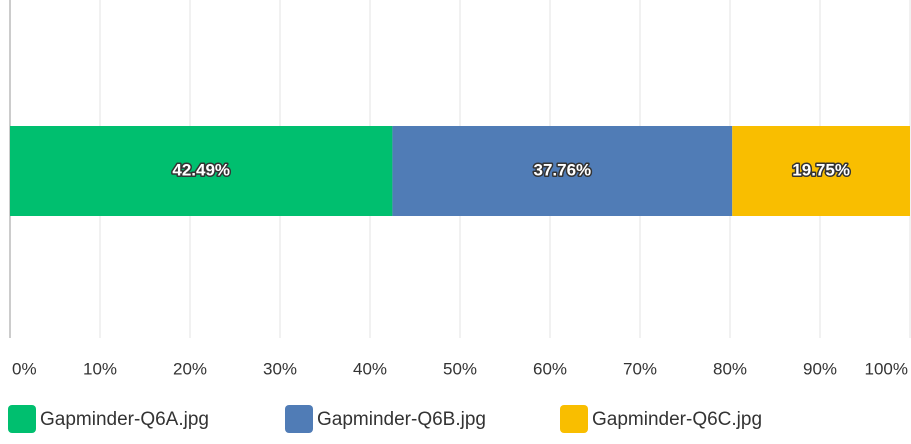 This screenshot has height=444, width=911. I want to click on legend-label: Gapminder-Q6A.jpg, so click(124, 419).